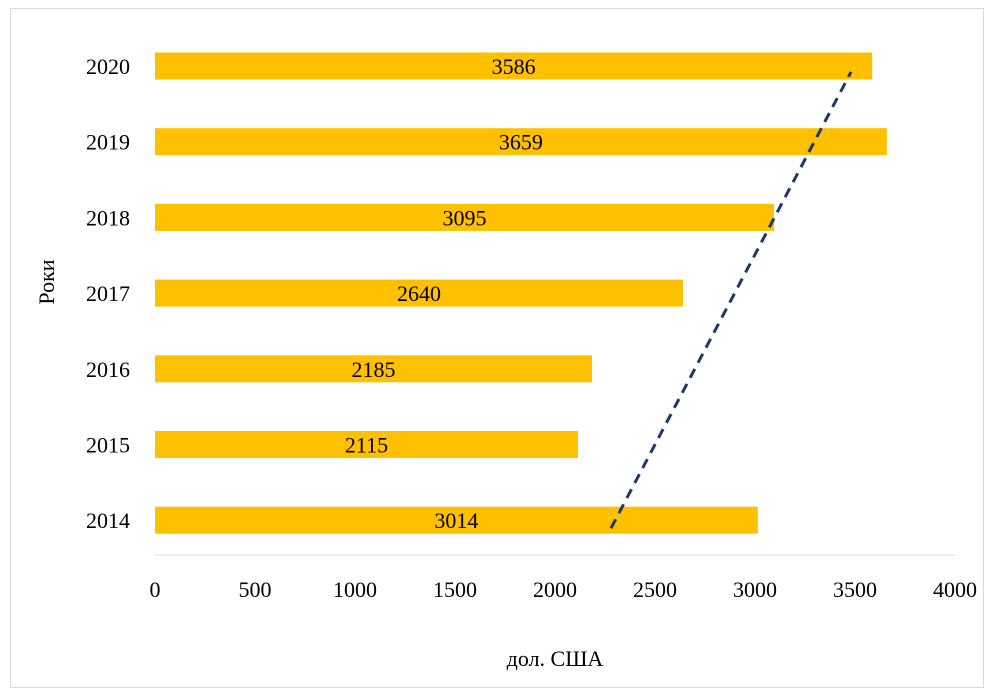  Describe the element at coordinates (108, 142) in the screenshot. I see `y-tick-label-2019: 2019` at that location.